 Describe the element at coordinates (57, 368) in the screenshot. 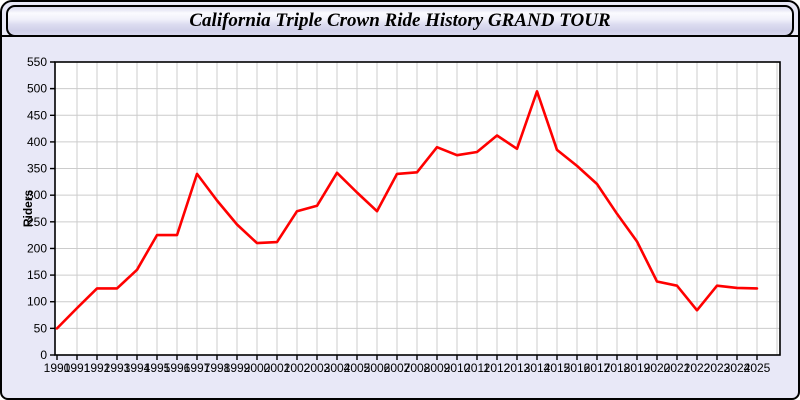

I see `x-axis-tick-label: 1990` at that location.